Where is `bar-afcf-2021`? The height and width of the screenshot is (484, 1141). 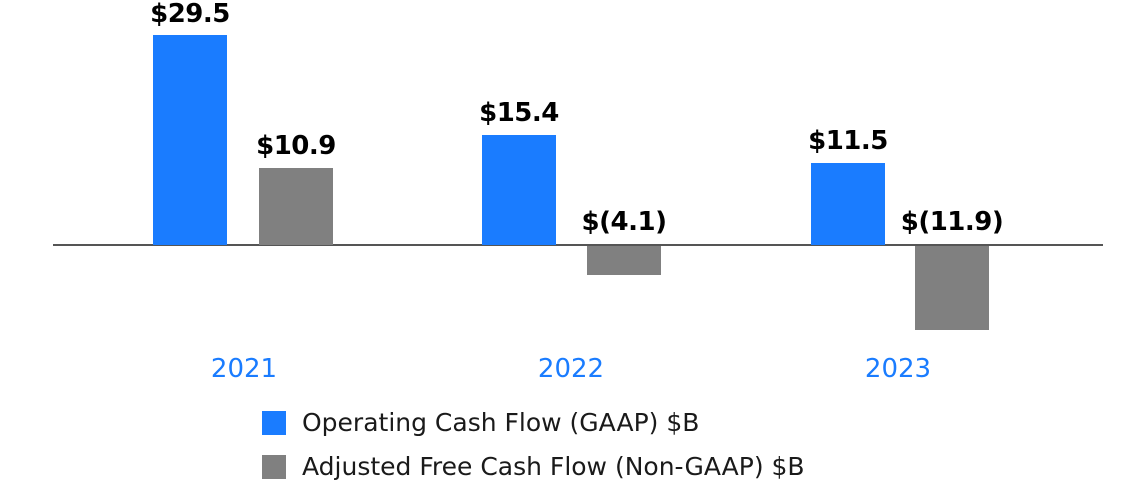 bar-afcf-2021 is located at coordinates (296, 206).